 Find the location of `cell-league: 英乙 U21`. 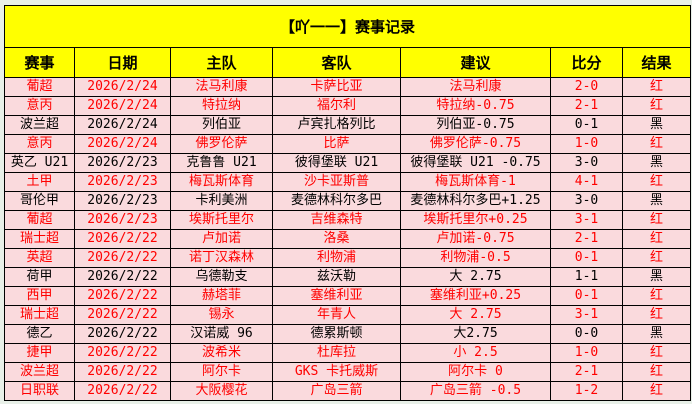

cell-league: 英乙 U21 is located at coordinates (39, 163).